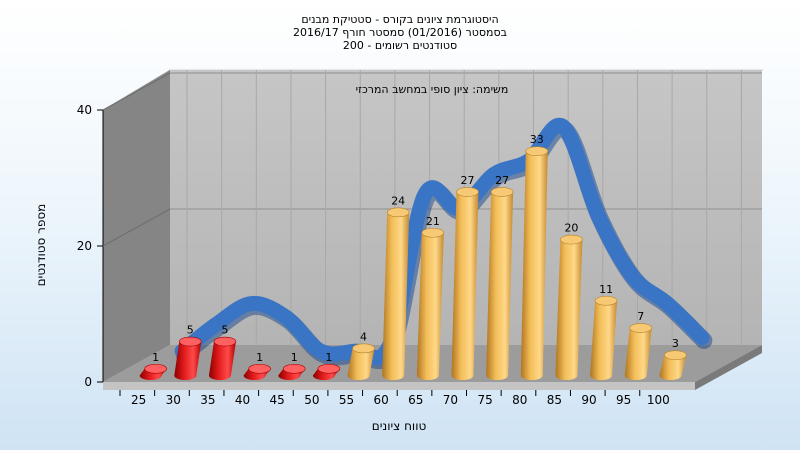 The width and height of the screenshot is (800, 450). I want to click on y-tick-label: 20, so click(84, 246).